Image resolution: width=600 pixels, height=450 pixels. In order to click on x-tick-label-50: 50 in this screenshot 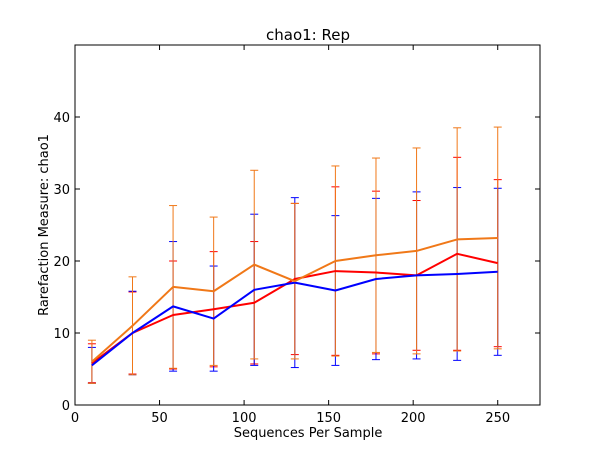, I will do `click(159, 418)`.